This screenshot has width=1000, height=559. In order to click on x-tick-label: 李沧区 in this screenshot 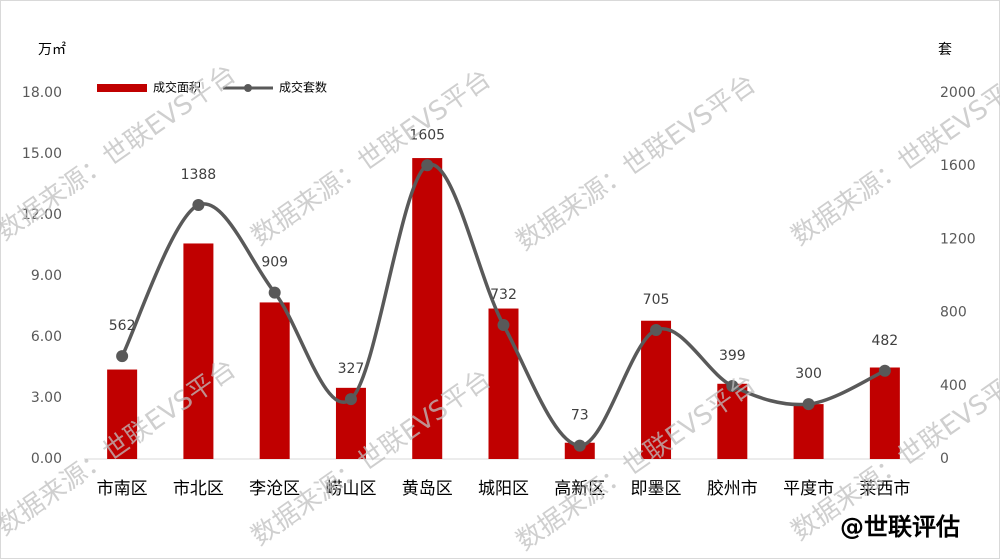, I will do `click(274, 489)`.